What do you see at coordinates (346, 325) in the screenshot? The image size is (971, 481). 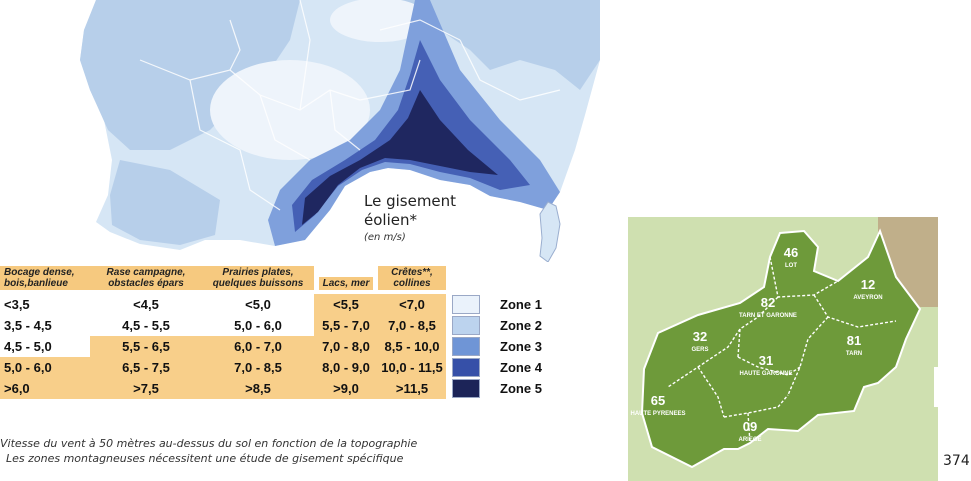 I see `cell-lacs: 5,5 - 7,0` at bounding box center [346, 325].